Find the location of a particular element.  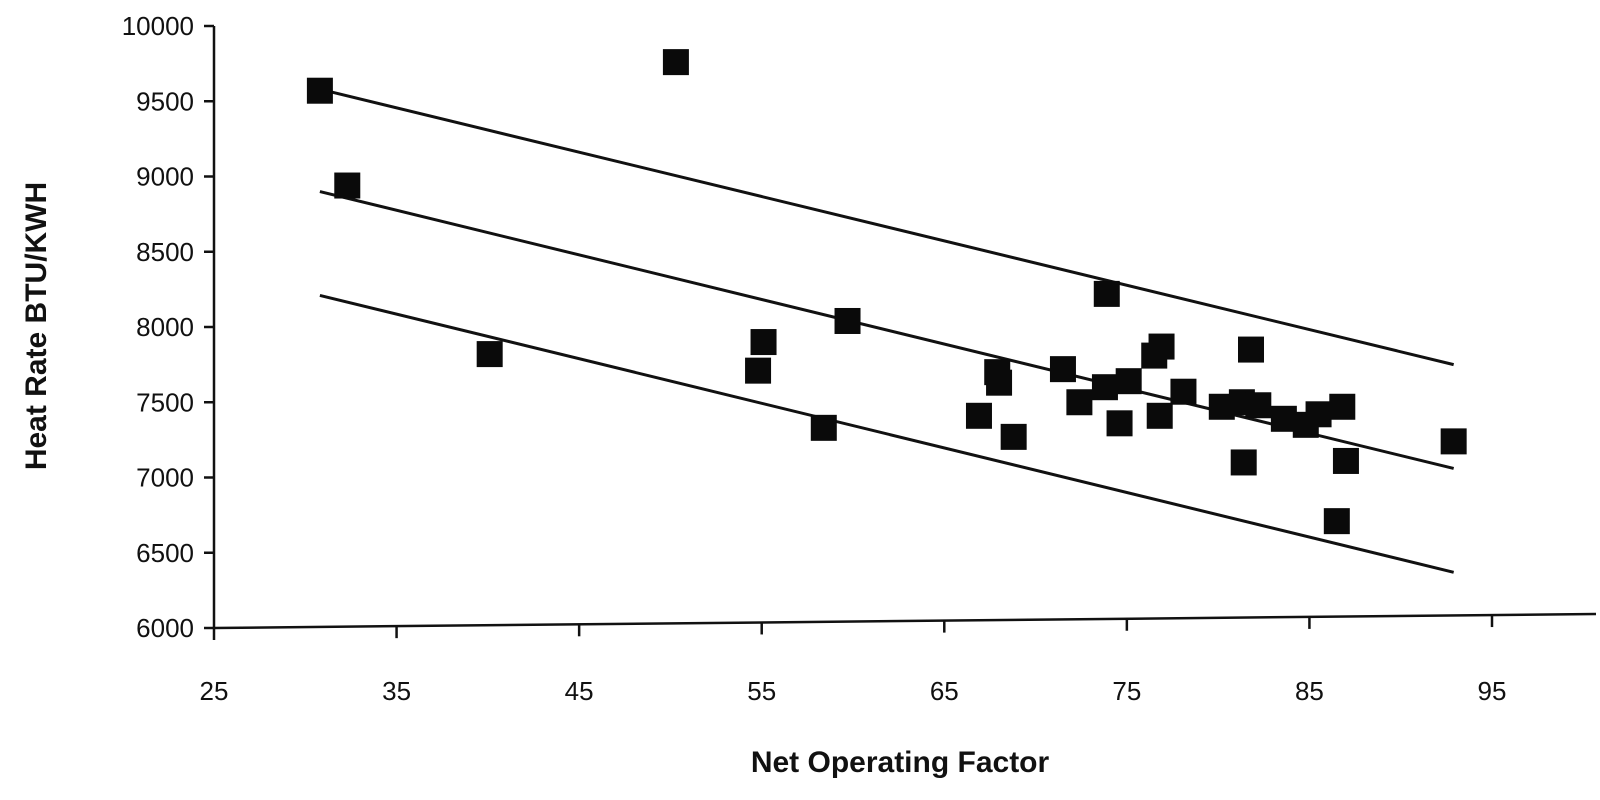

y-tick-label: 8500 is located at coordinates (165, 252).